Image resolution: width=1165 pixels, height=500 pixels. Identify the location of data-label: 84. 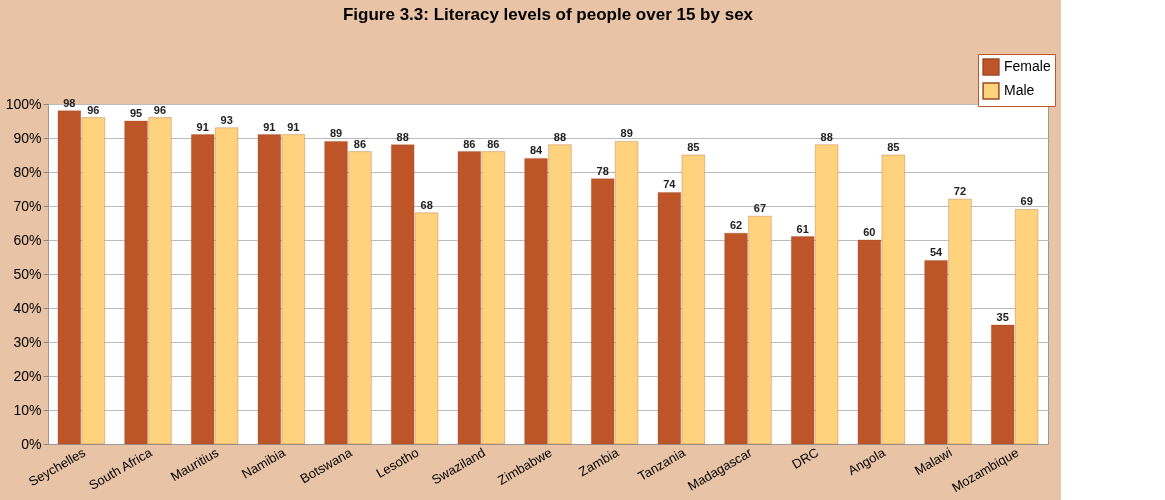
(536, 150).